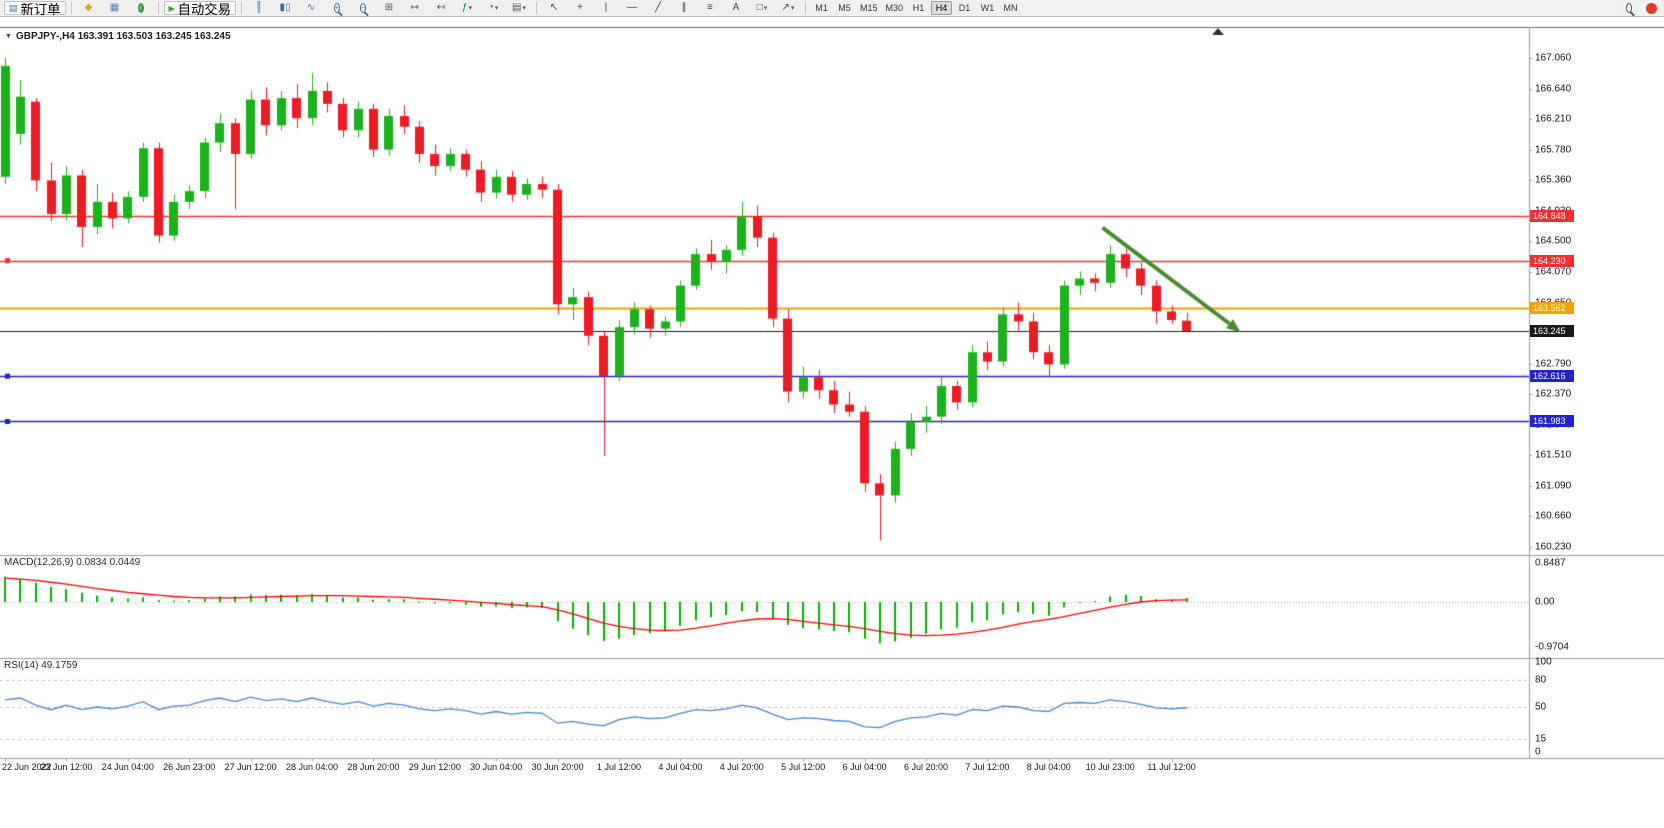 Image resolution: width=1664 pixels, height=828 pixels. What do you see at coordinates (868, 8) in the screenshot?
I see `timeframe-button-m15: M15` at bounding box center [868, 8].